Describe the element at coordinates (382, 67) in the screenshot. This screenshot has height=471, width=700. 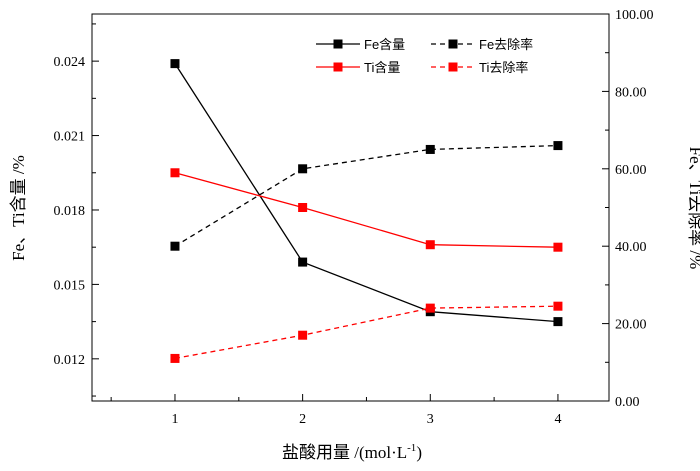
I see `legend-entry-label: Ti含量` at that location.